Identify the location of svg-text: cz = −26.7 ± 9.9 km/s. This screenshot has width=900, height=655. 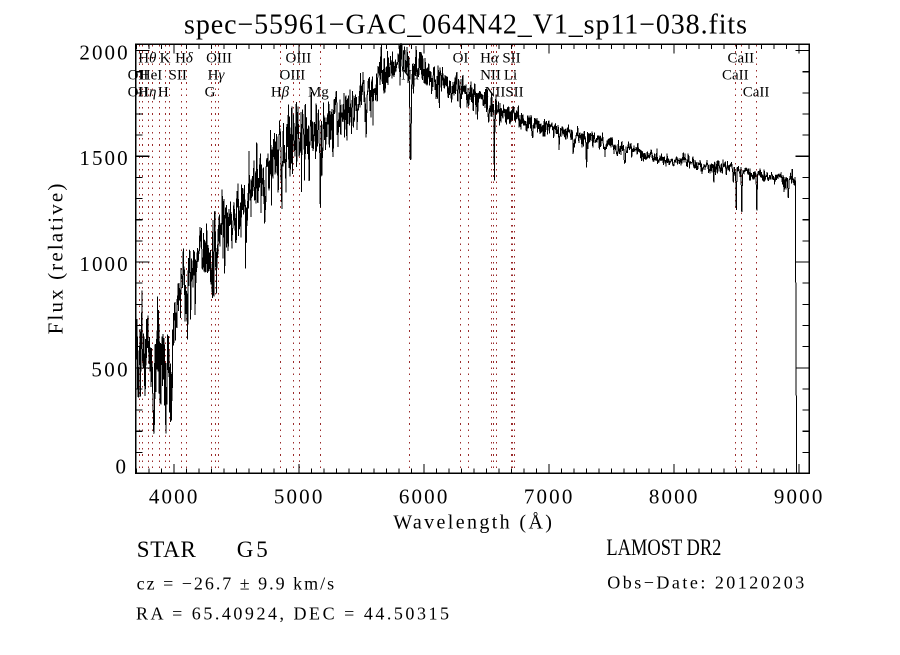
(236, 583).